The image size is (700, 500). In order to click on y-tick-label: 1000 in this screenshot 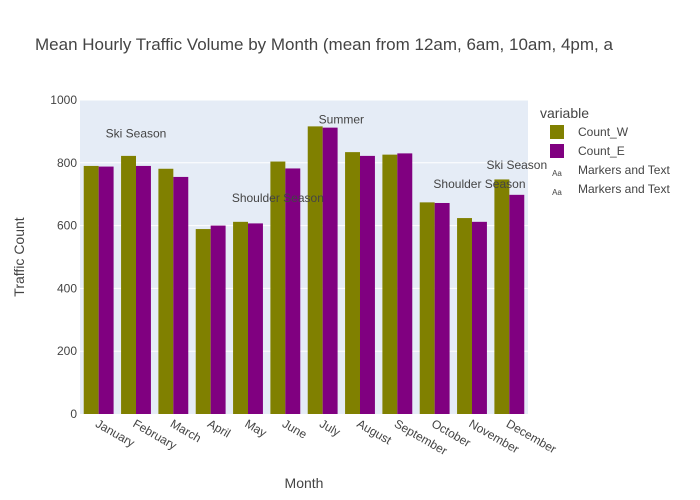, I will do `click(63, 100)`.